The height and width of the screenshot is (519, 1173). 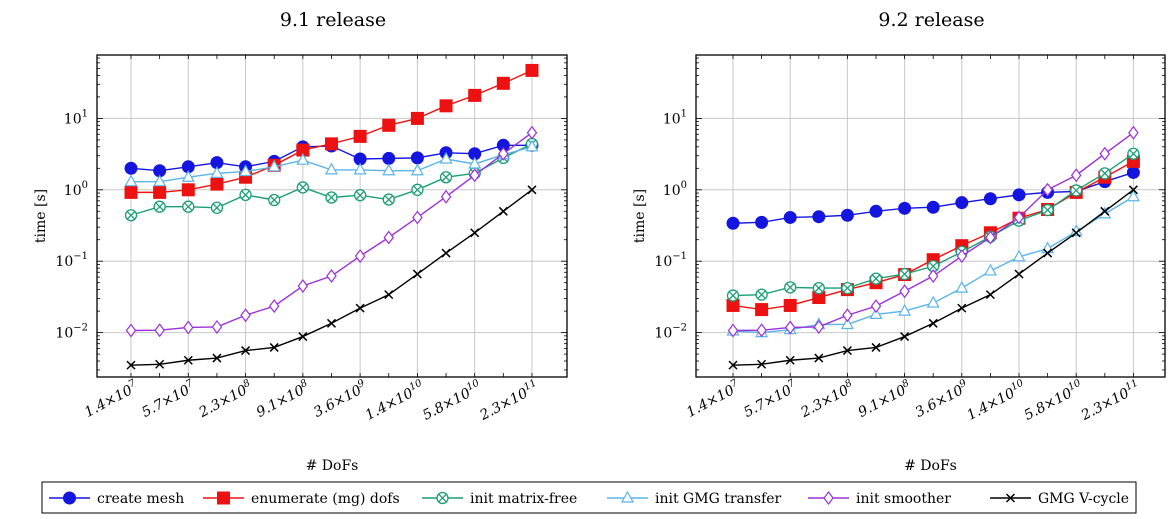 I want to click on y-tick-label: 10⁻², so click(x=71, y=332).